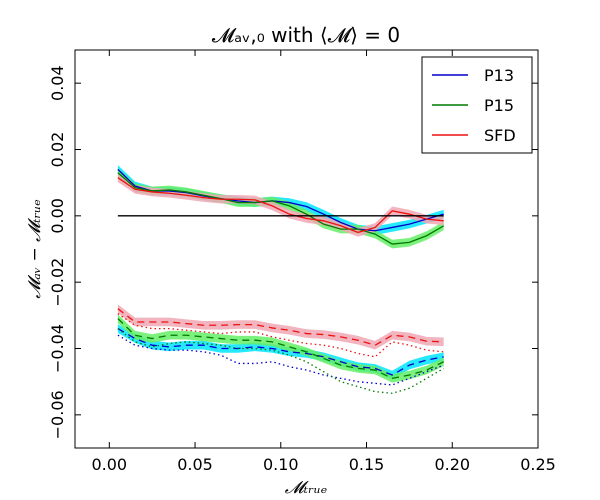  Describe the element at coordinates (306, 35) in the screenshot. I see `chart-title: 𝓜ₐᵥ,₀ with ⟨𝓜⟩ = 0` at that location.